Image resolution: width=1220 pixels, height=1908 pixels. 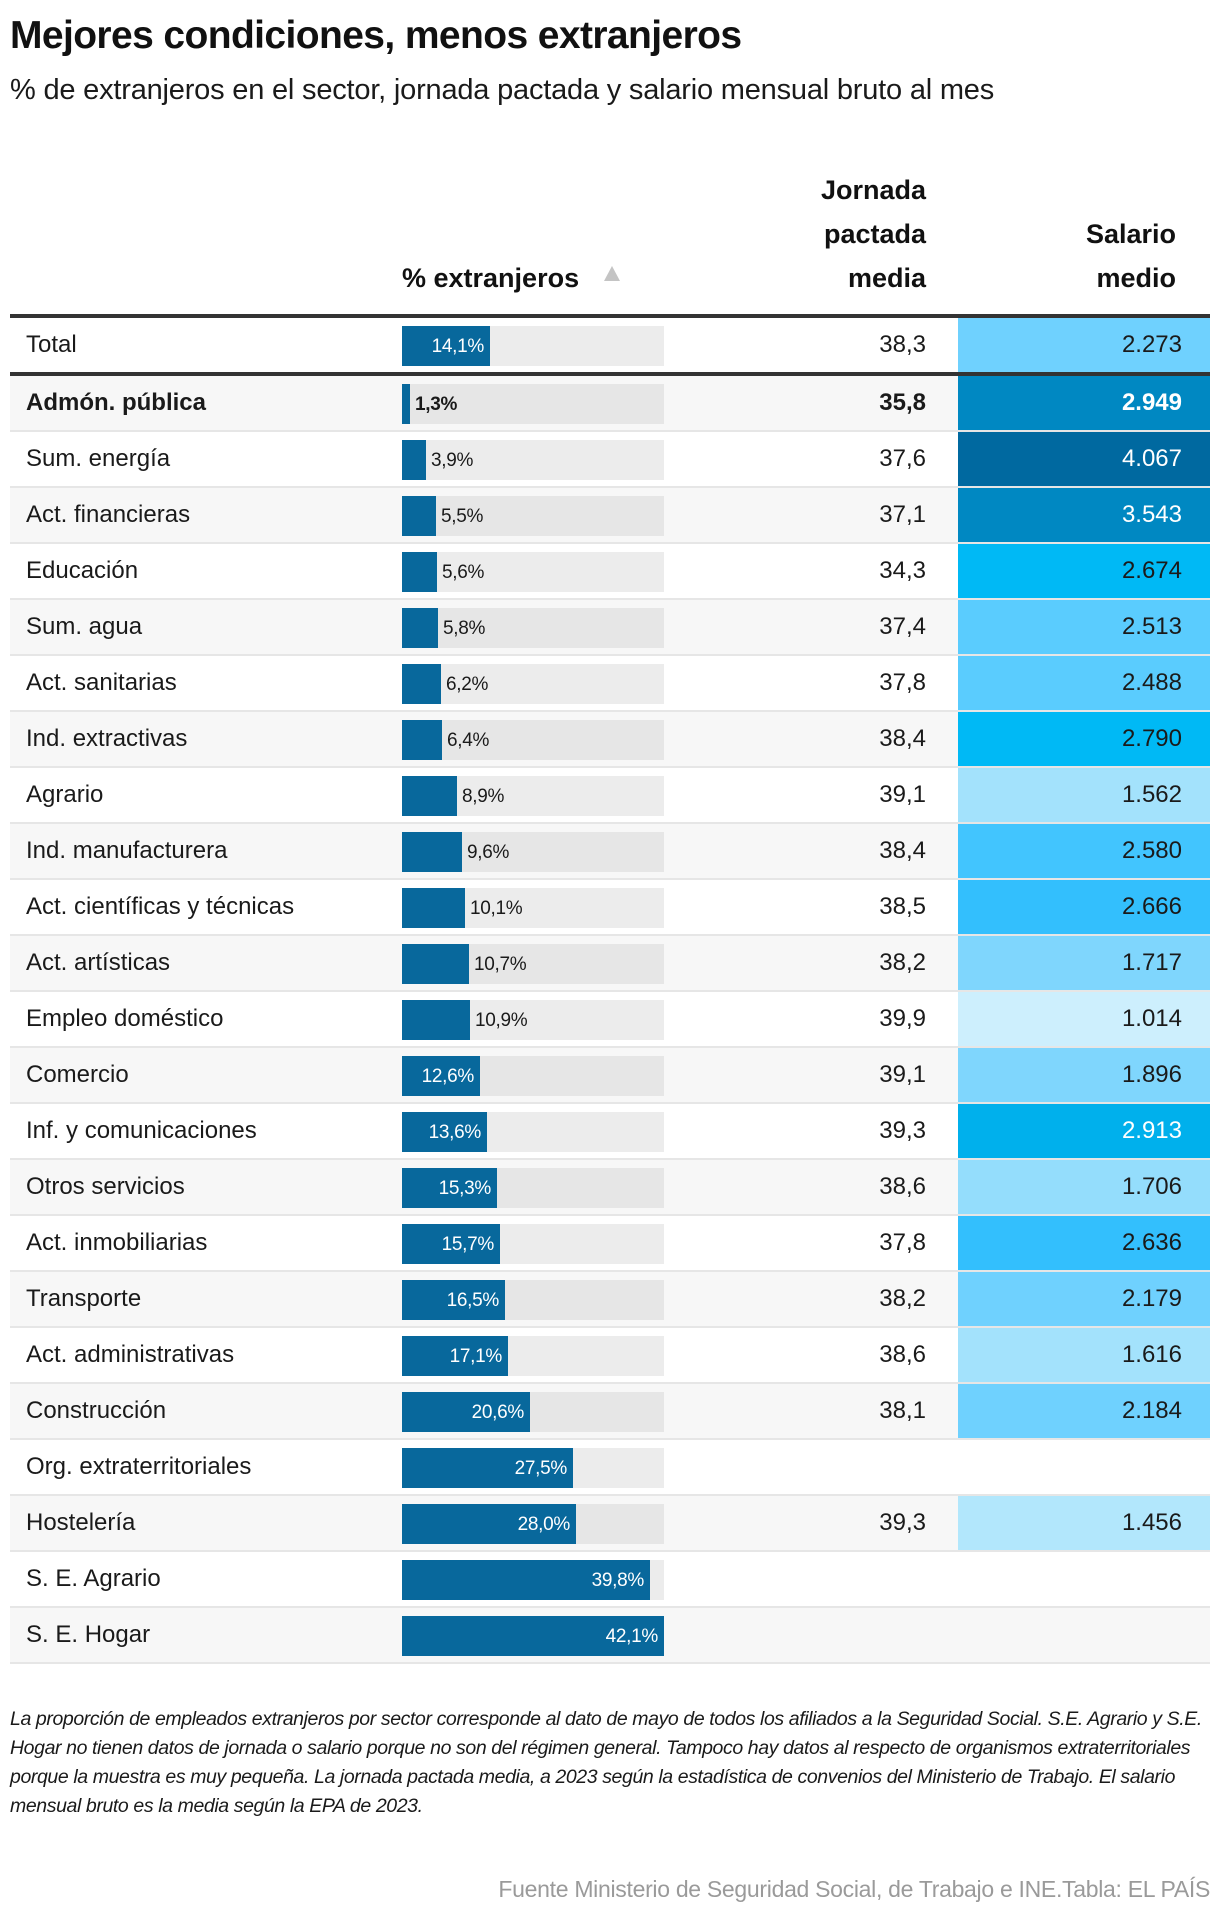 I want to click on pct-label: 15,7%, so click(x=468, y=1244).